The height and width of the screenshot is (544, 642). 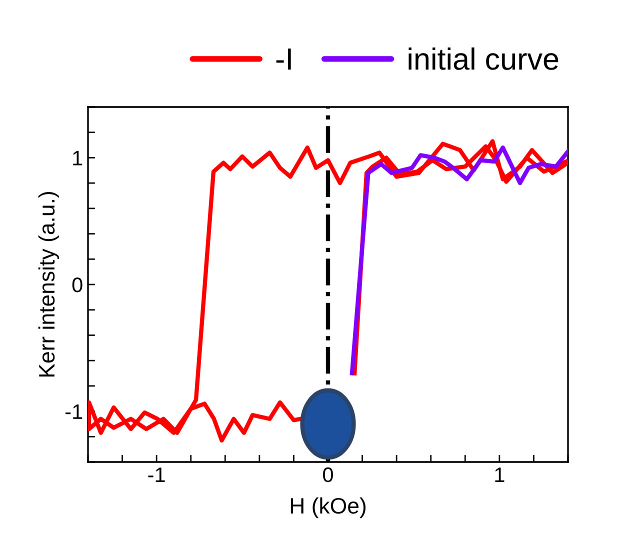 What do you see at coordinates (77, 285) in the screenshot?
I see `y-tick-label: 0` at bounding box center [77, 285].